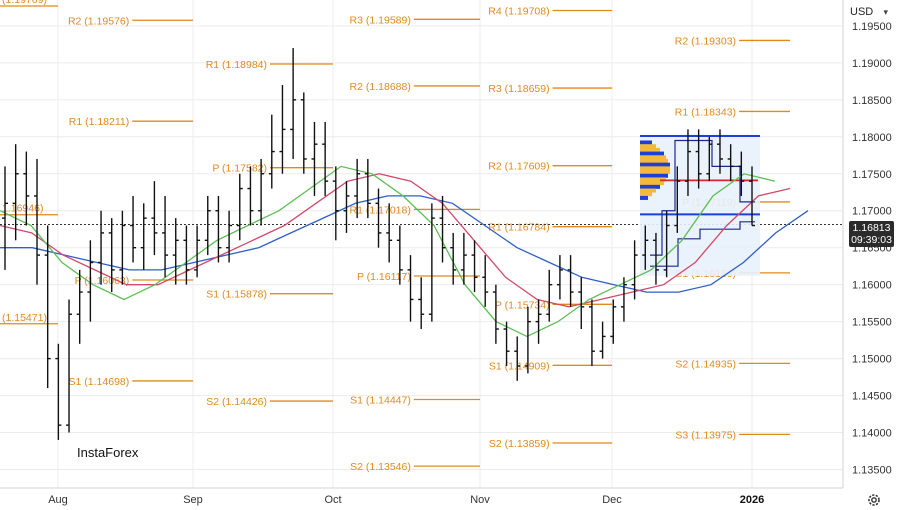  What do you see at coordinates (380, 400) in the screenshot?
I see `pivot-label: S1 (1.14447)` at bounding box center [380, 400].